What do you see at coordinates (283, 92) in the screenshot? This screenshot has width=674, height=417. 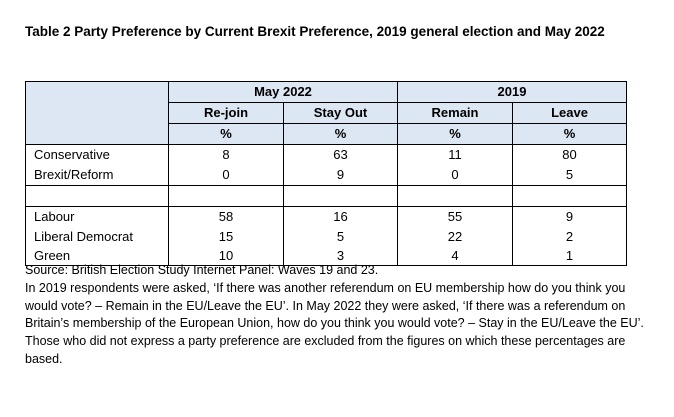 I see `group-header-may-2022: May 2022` at bounding box center [283, 92].